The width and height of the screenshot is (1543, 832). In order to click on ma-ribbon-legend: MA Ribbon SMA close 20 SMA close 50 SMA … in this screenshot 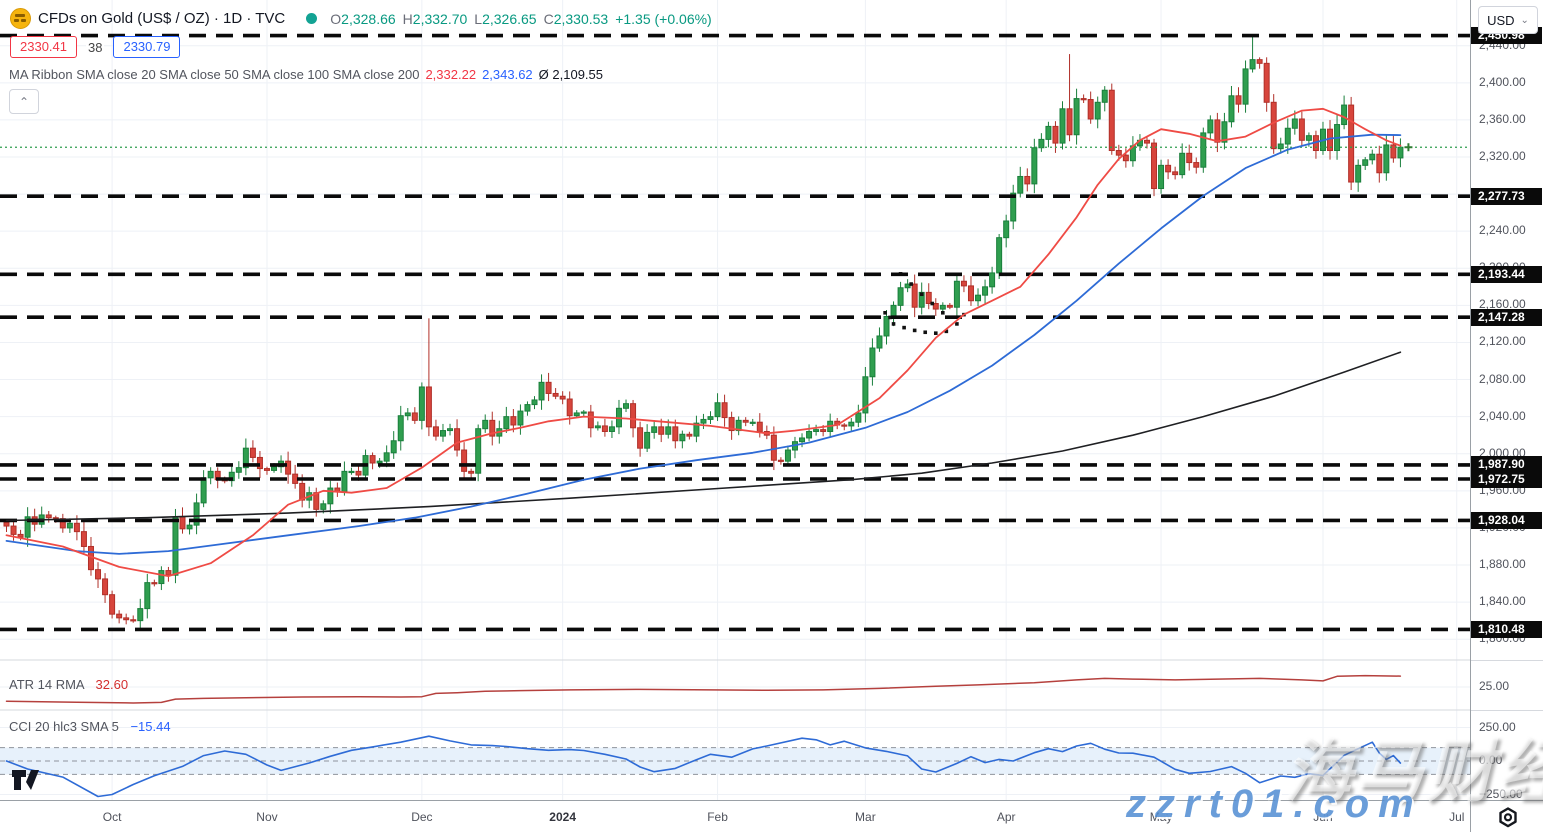, I will do `click(306, 74)`.